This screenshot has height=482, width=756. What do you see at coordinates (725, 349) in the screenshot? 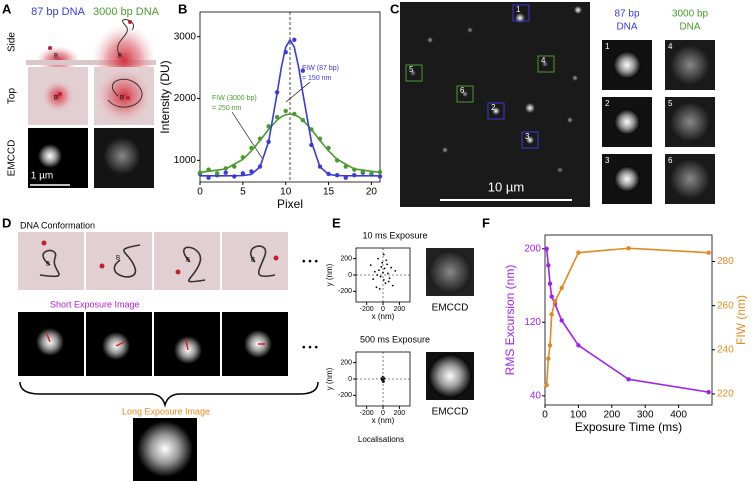
I see `y2-tick-label: 240` at bounding box center [725, 349].